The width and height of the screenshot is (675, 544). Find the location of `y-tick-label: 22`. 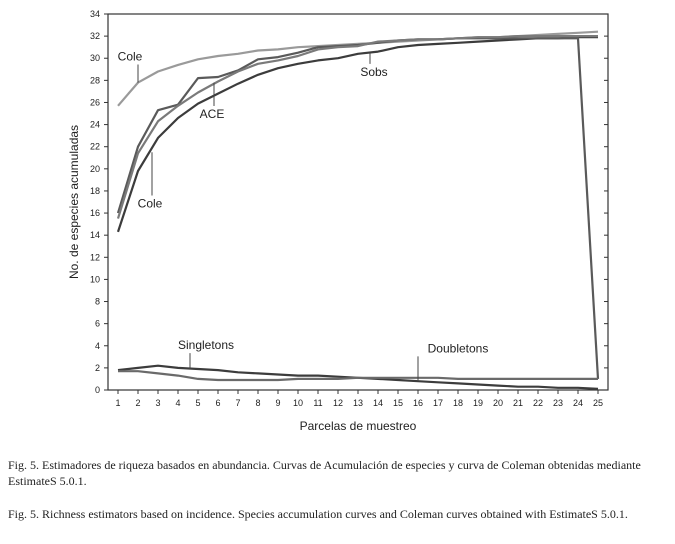

y-tick-label: 22 is located at coordinates (95, 147).